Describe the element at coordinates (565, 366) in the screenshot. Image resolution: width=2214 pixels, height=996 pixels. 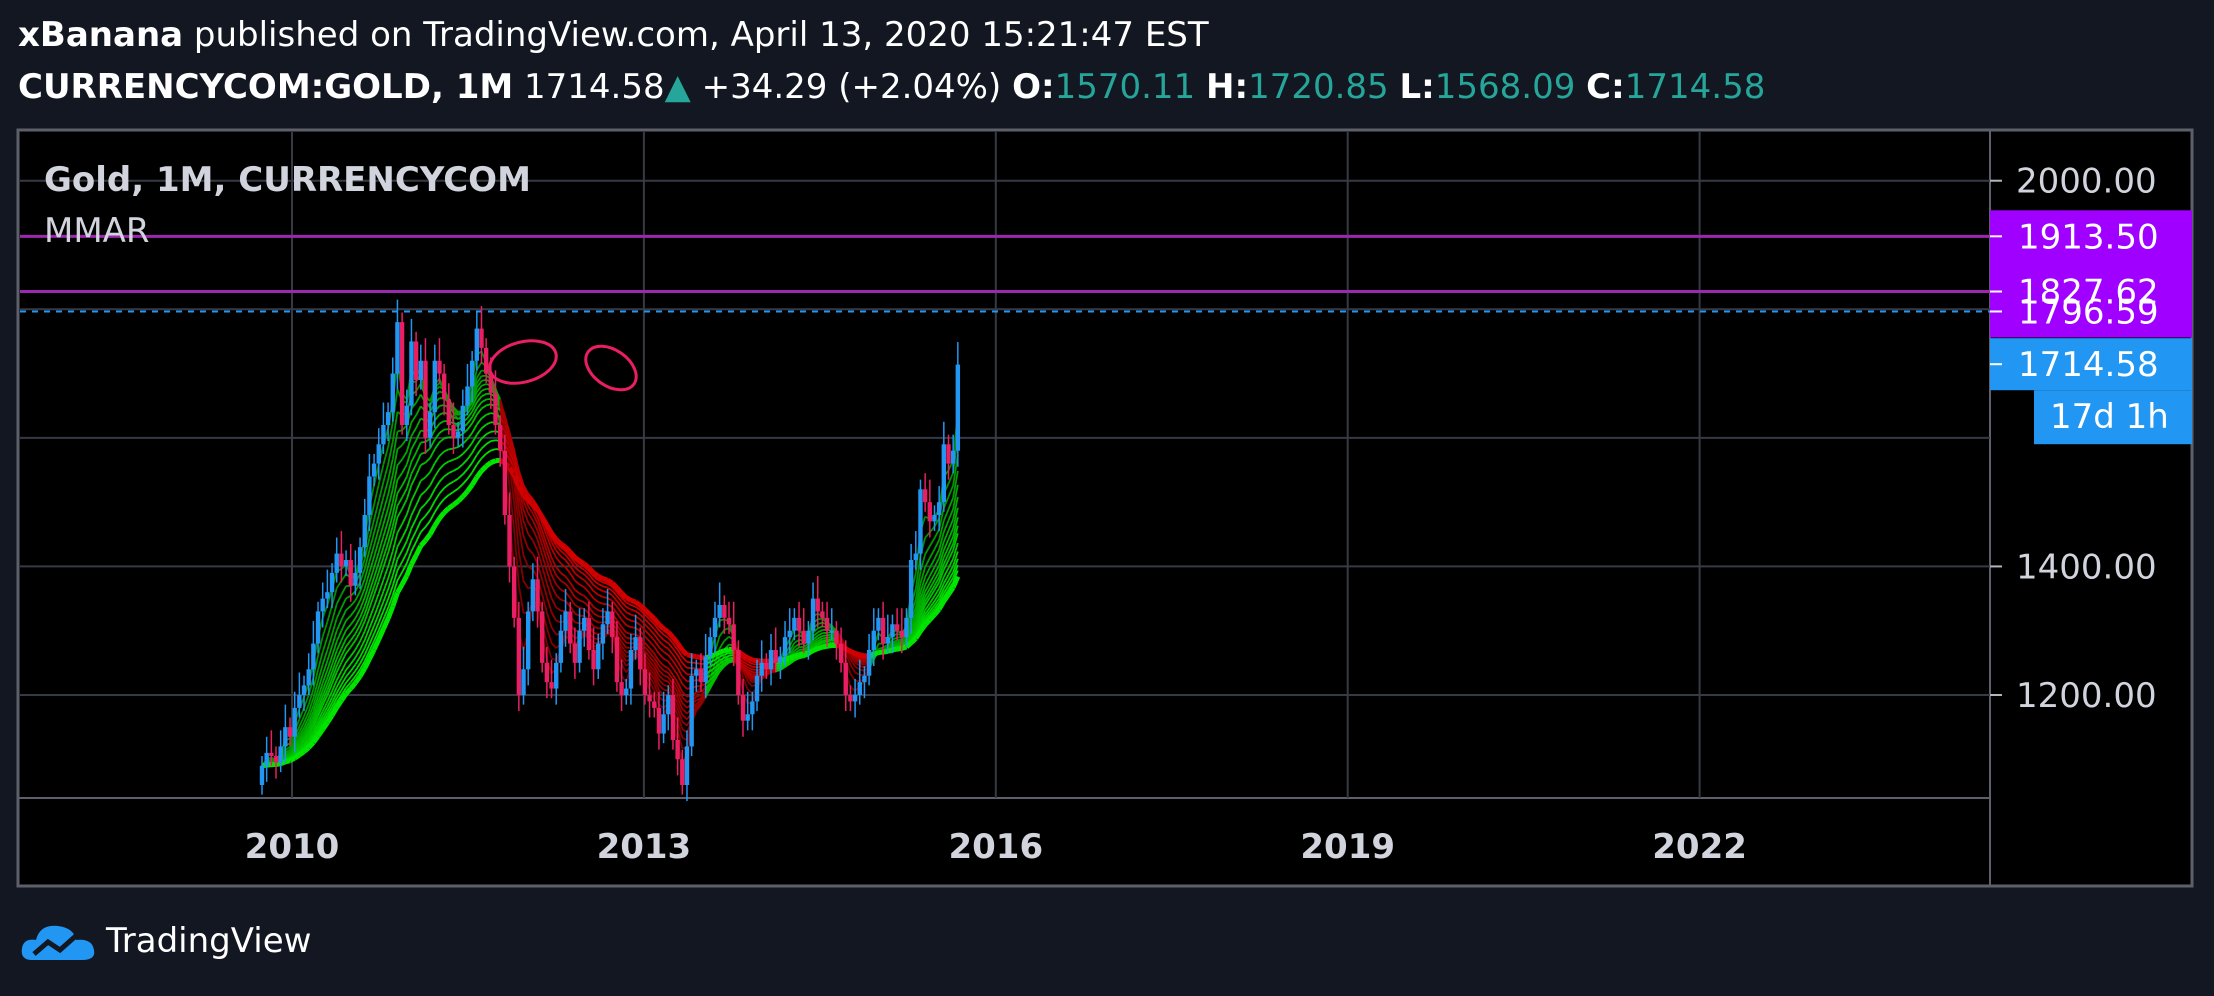
I see `top-annotations` at that location.